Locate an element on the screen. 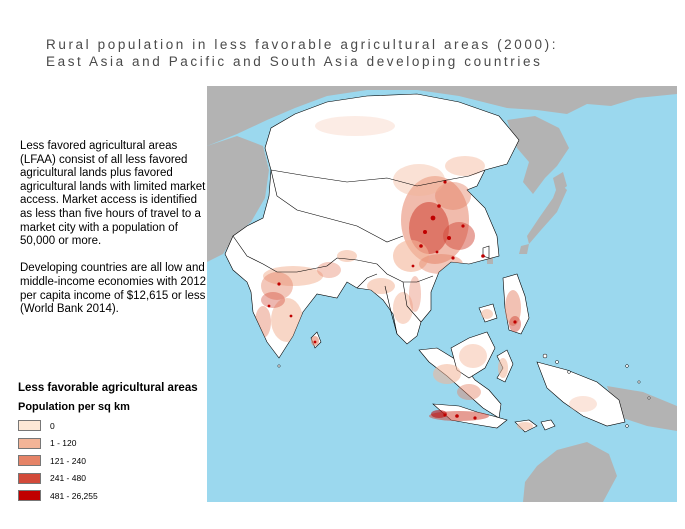 This screenshot has height=529, width=685. legend-item: 241 - 480 is located at coordinates (58, 479).